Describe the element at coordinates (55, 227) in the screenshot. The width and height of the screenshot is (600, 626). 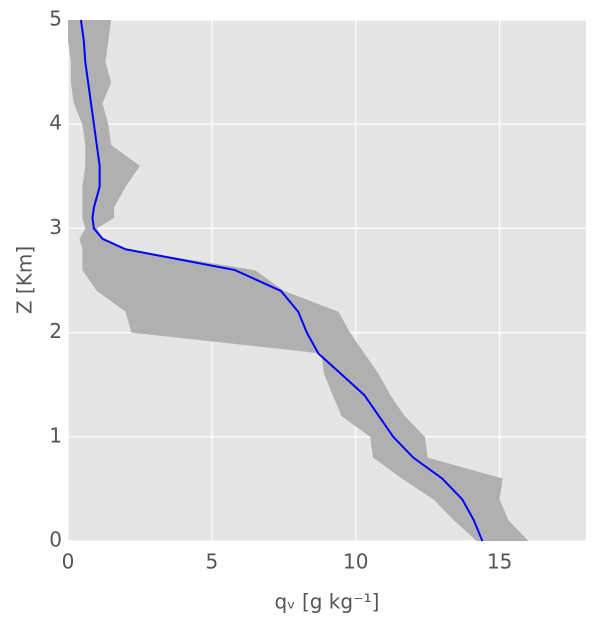
I see `y-tick-label: 3` at that location.